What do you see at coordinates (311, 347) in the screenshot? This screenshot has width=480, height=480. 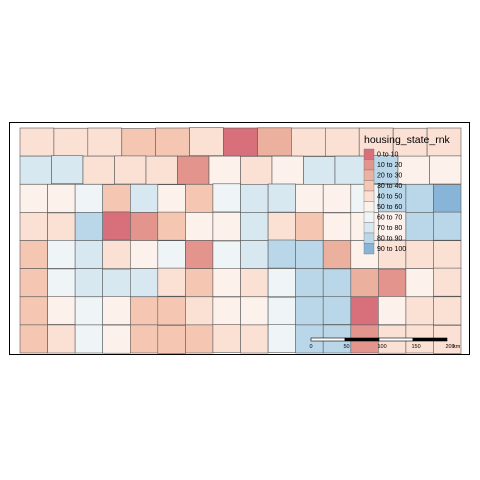 I see `scale-bar-tick-label: 0` at bounding box center [311, 347].